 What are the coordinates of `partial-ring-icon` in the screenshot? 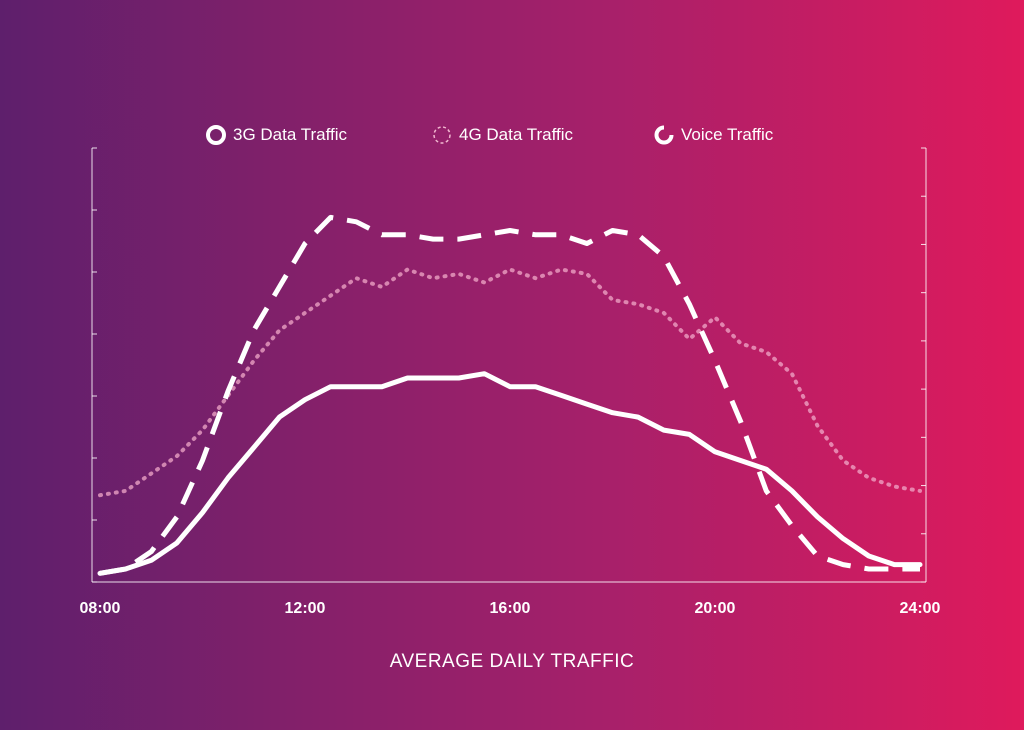 It's located at (664, 135).